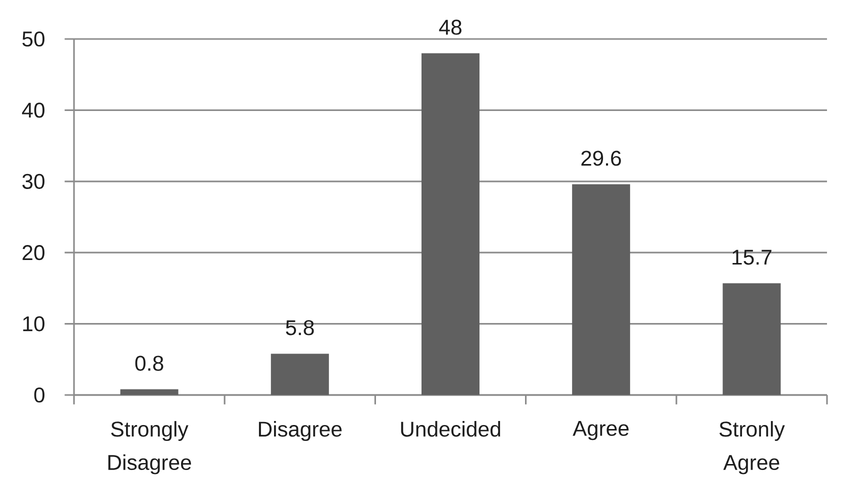  I want to click on x-tick-label: Undecided, so click(450, 429).